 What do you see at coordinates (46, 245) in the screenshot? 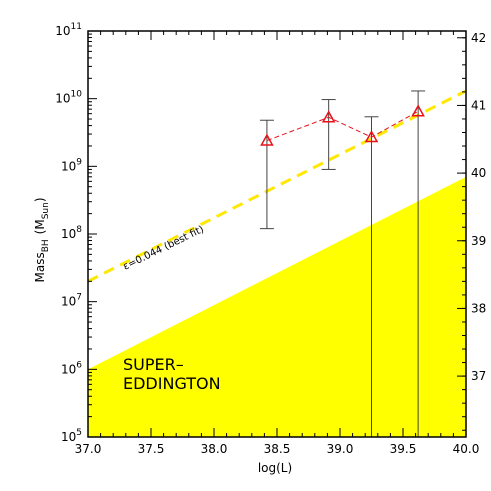
I see `y-axis-title-sub: BH` at bounding box center [46, 245].